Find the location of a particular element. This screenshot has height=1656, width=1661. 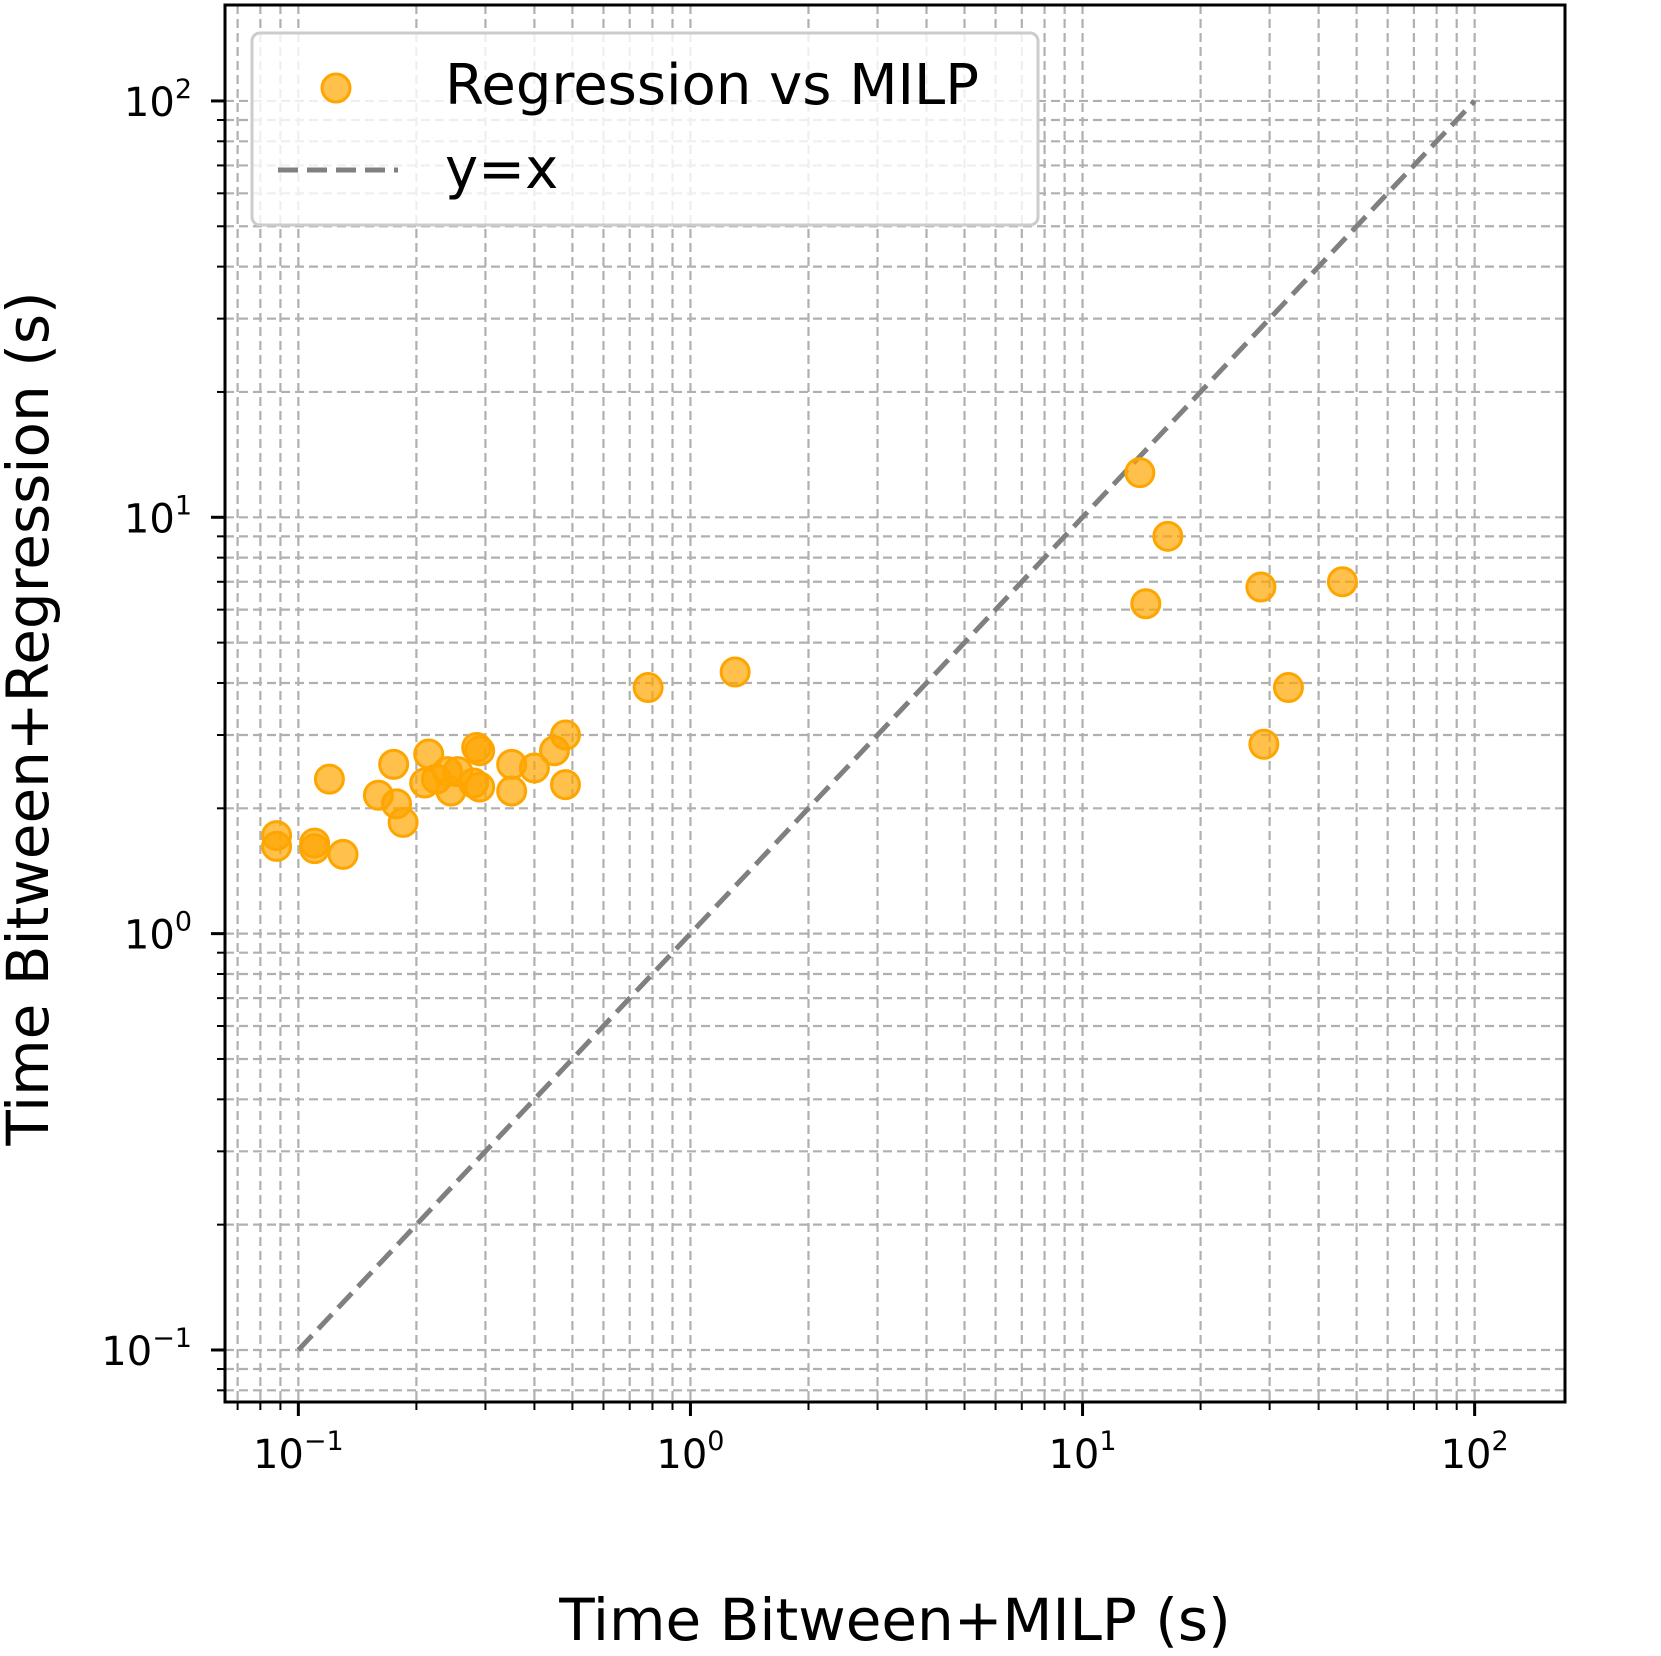

y-tick-label: 10⁰ is located at coordinates (158, 933).